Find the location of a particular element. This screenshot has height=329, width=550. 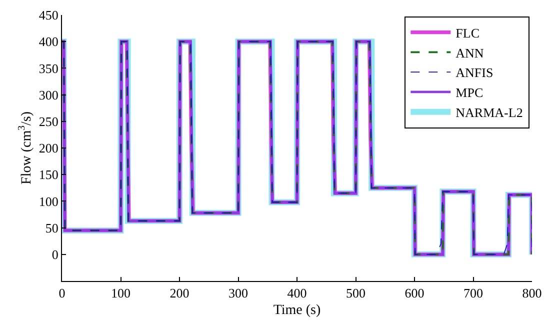

x-tick-label: 500 is located at coordinates (356, 293).